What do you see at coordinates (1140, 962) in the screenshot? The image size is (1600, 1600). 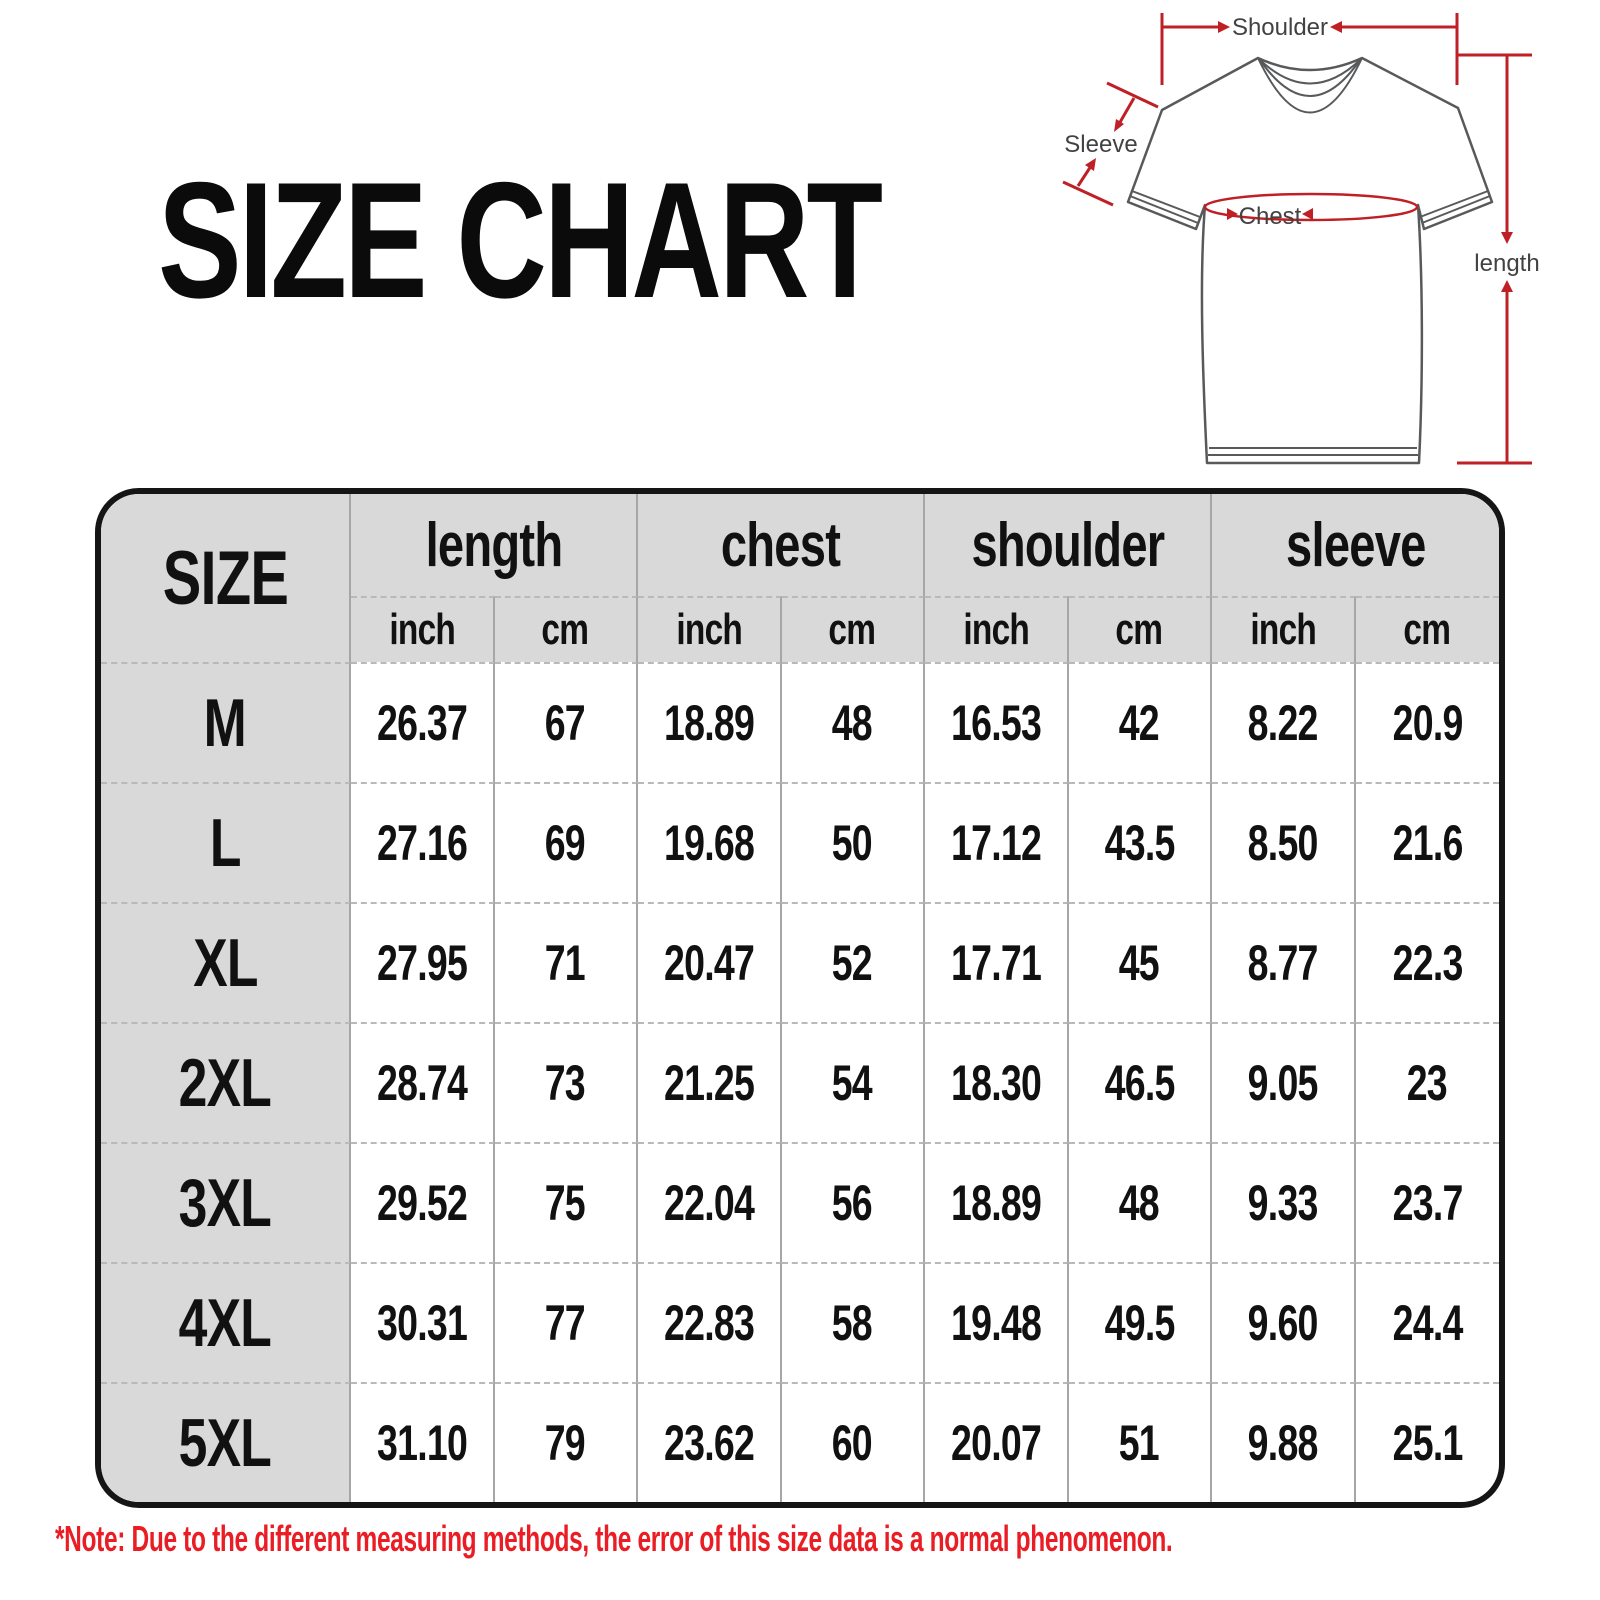 I see `measurement-cell: 45` at bounding box center [1140, 962].